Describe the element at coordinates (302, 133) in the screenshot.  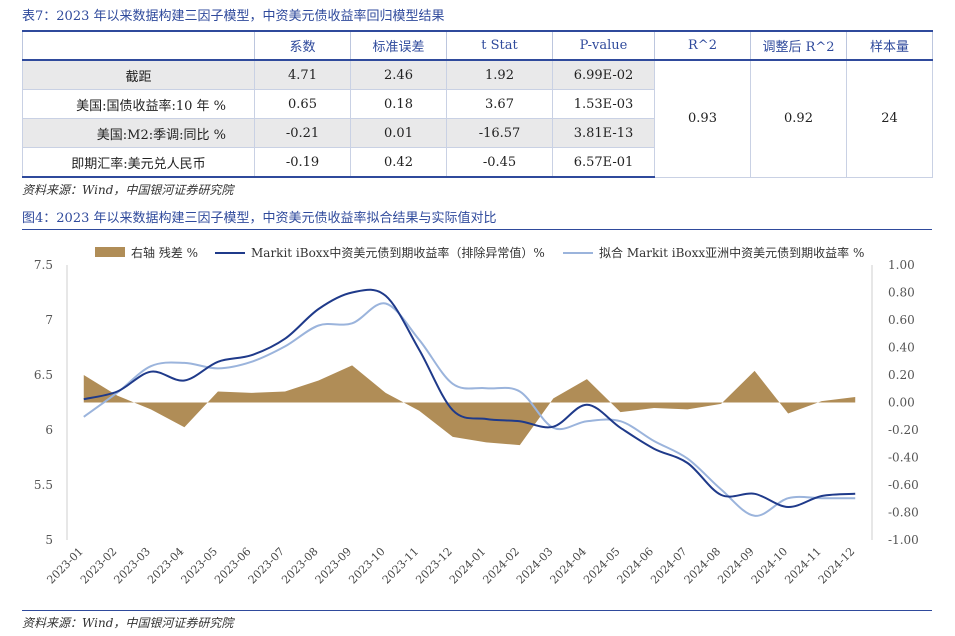
I see `table-cell: -0.21` at that location.